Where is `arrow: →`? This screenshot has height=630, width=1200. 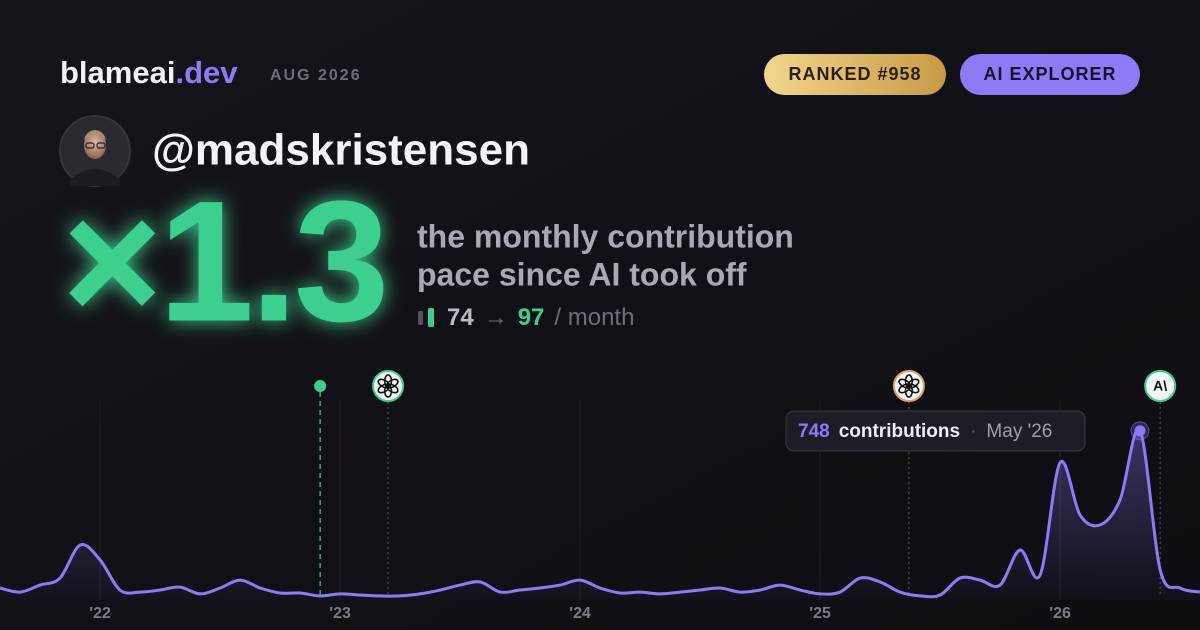 arrow: → is located at coordinates (496, 317).